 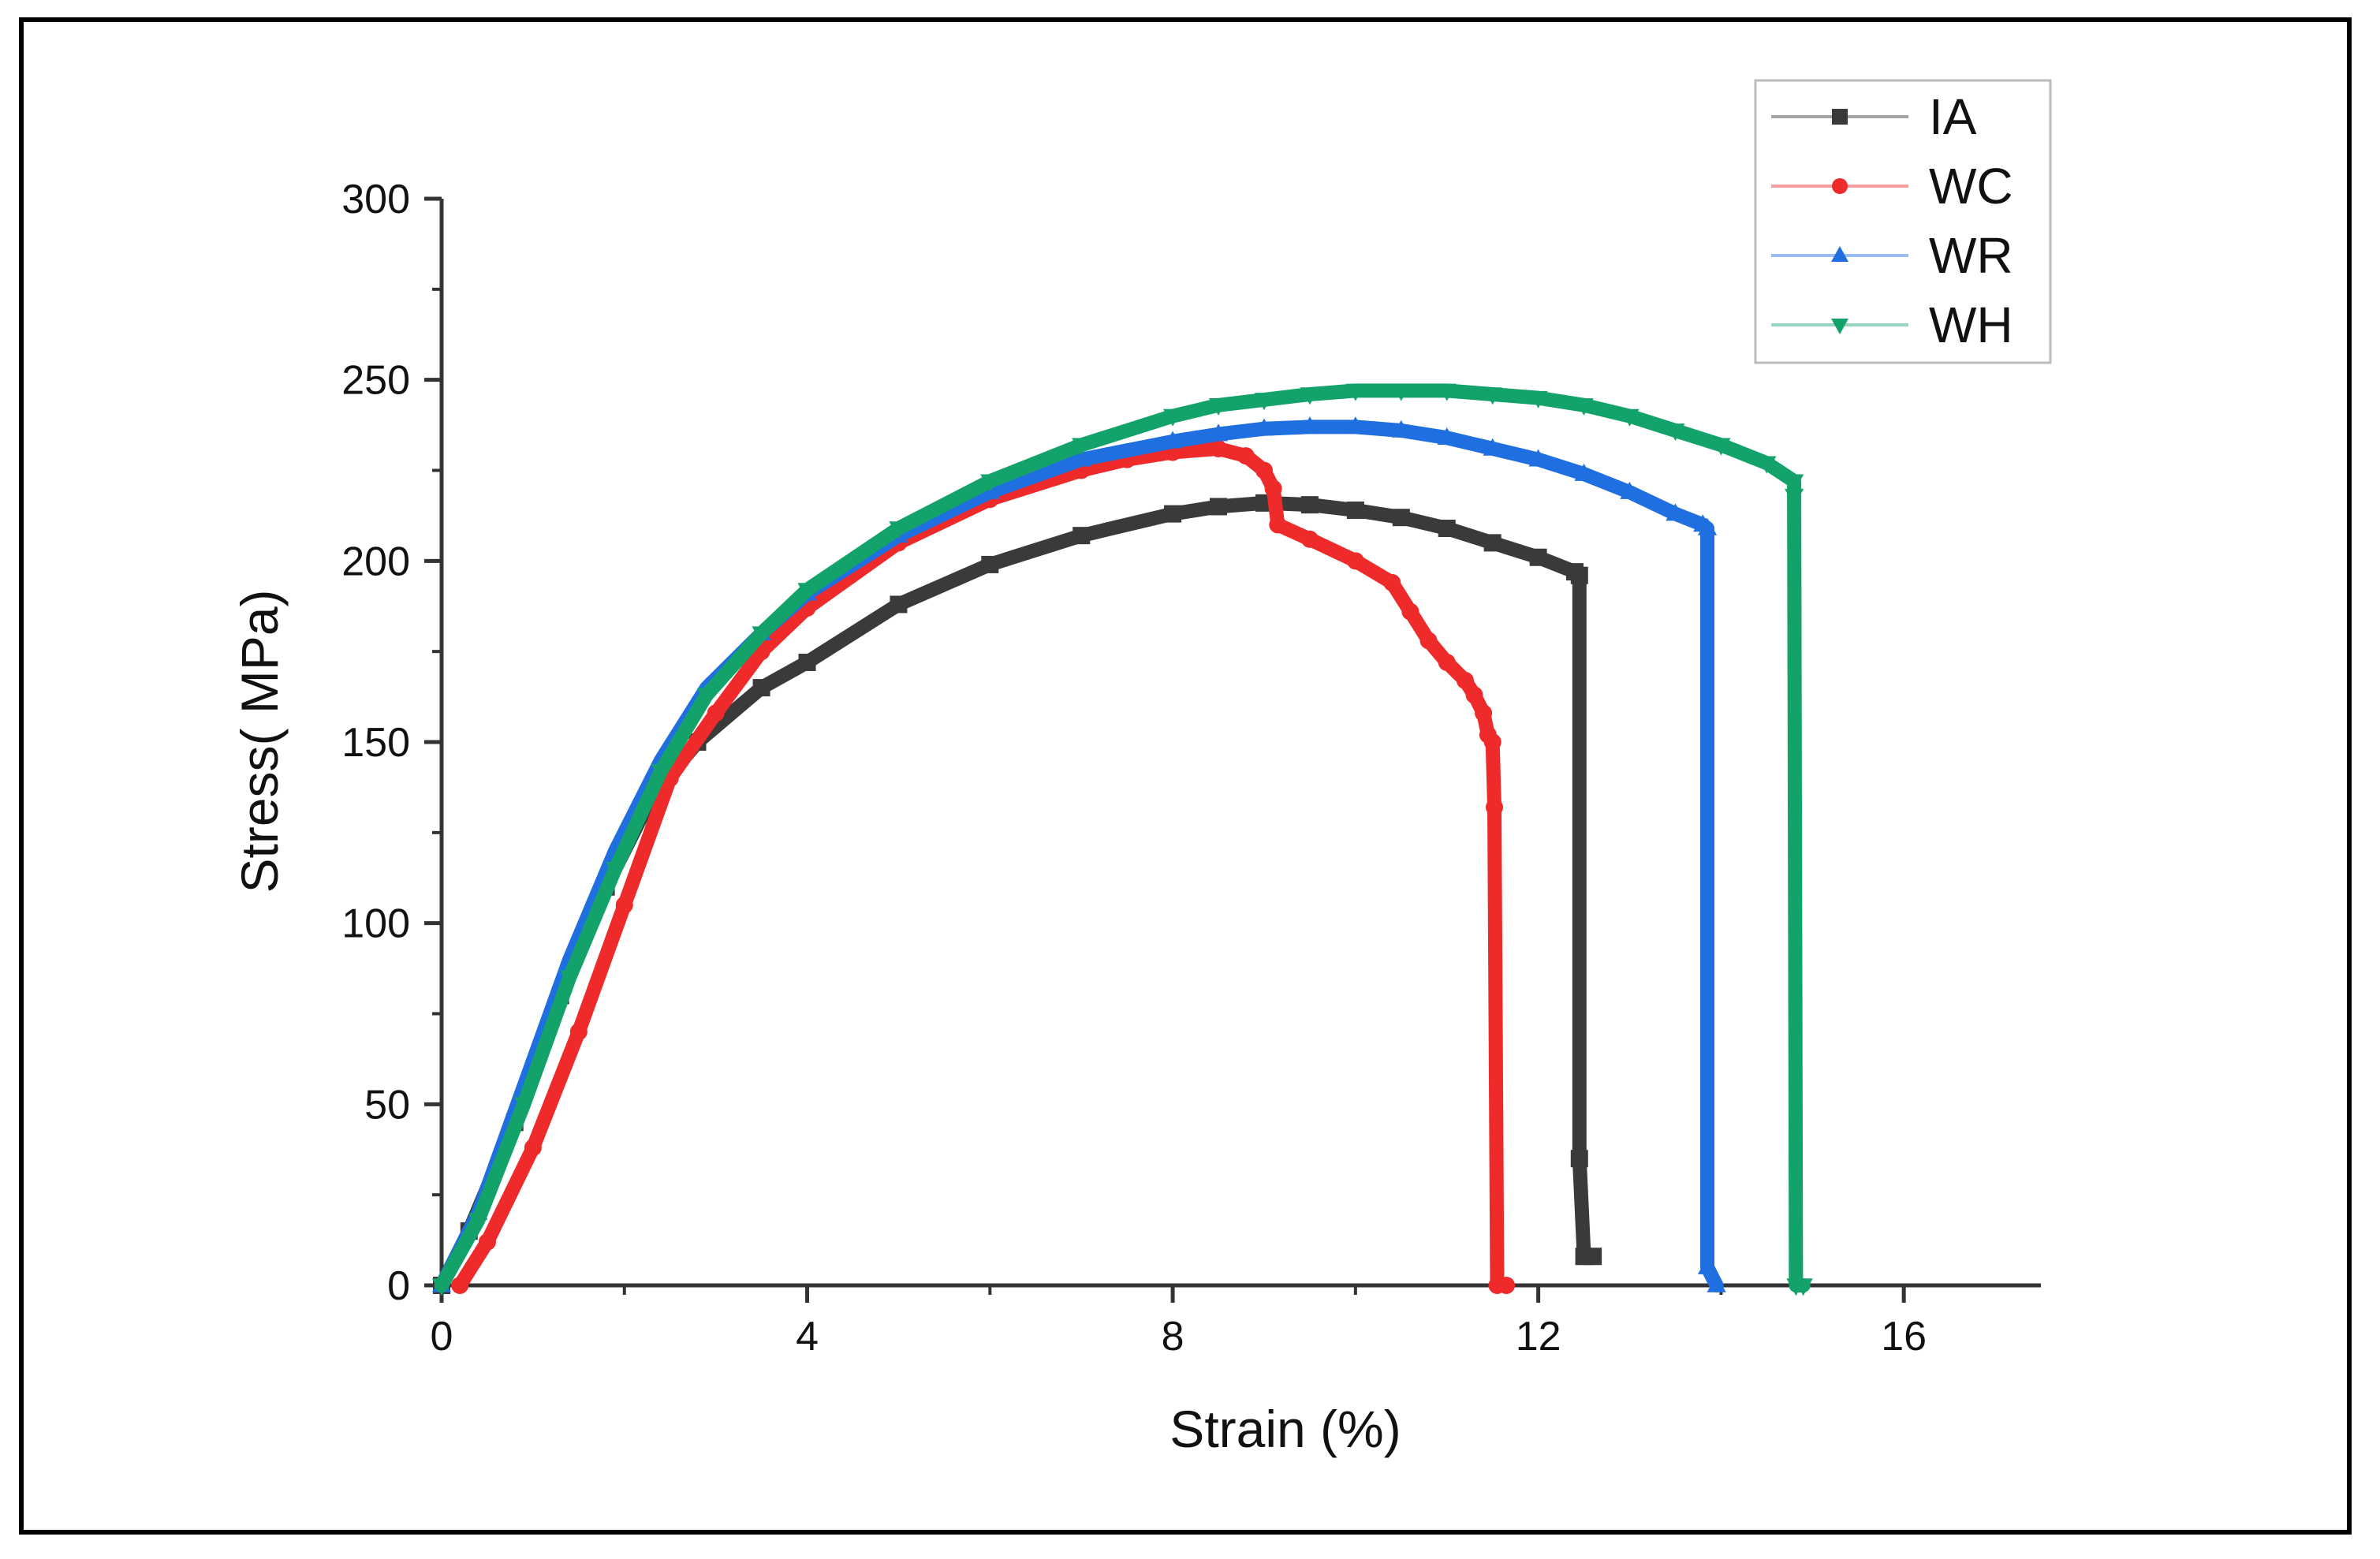 What do you see at coordinates (1173, 1336) in the screenshot?
I see `x-tick-label: 8` at bounding box center [1173, 1336].